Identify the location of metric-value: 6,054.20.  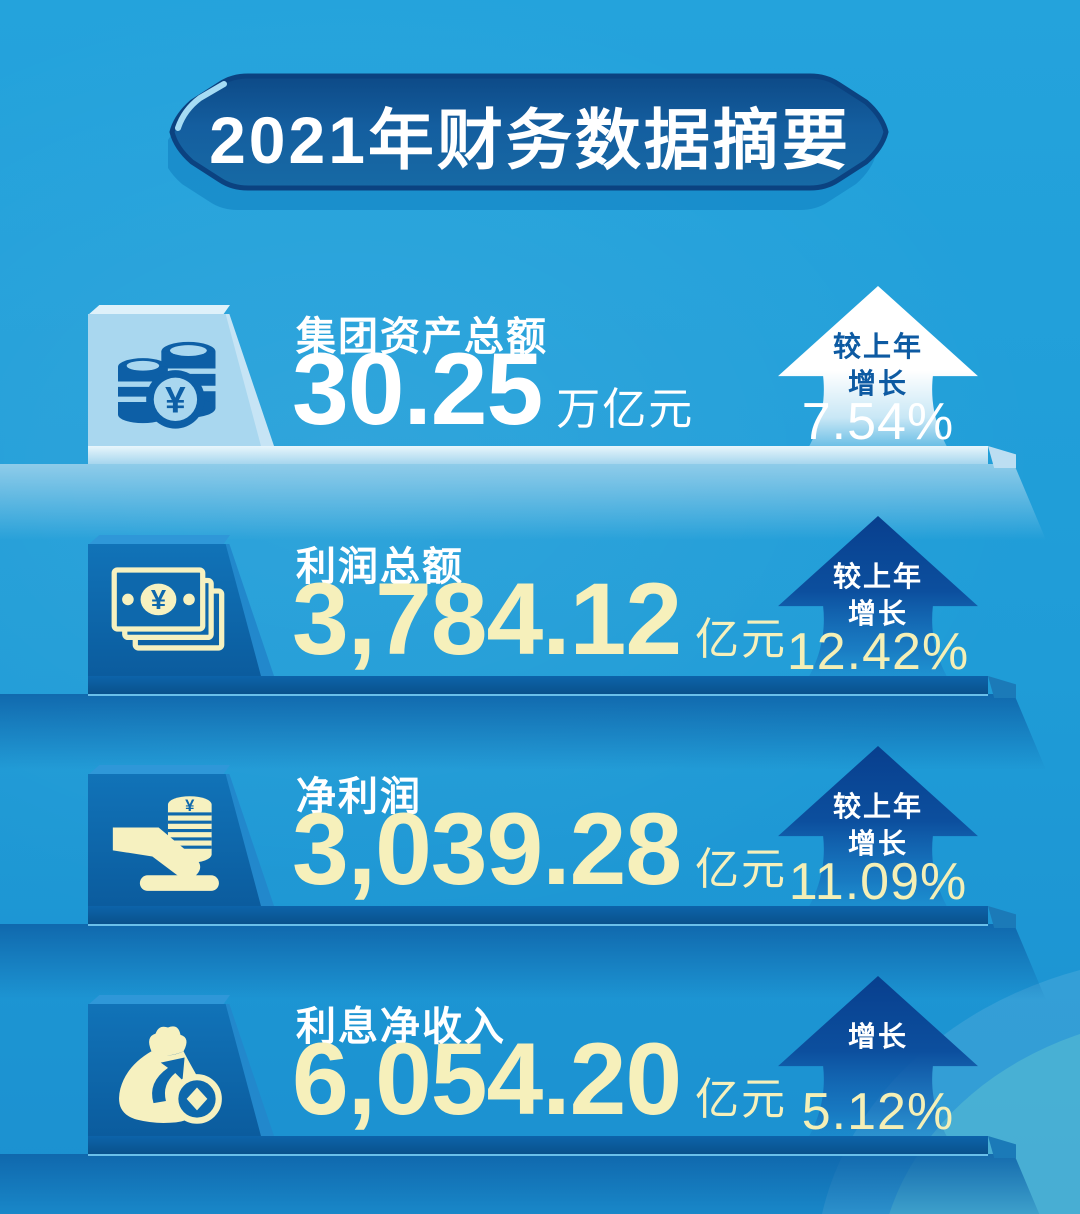
(487, 1079).